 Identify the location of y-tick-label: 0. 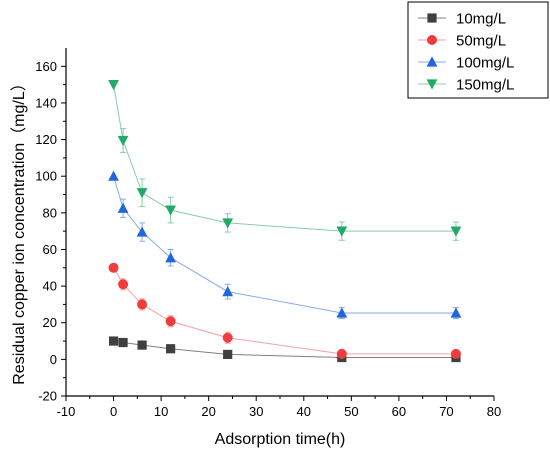
(53, 359).